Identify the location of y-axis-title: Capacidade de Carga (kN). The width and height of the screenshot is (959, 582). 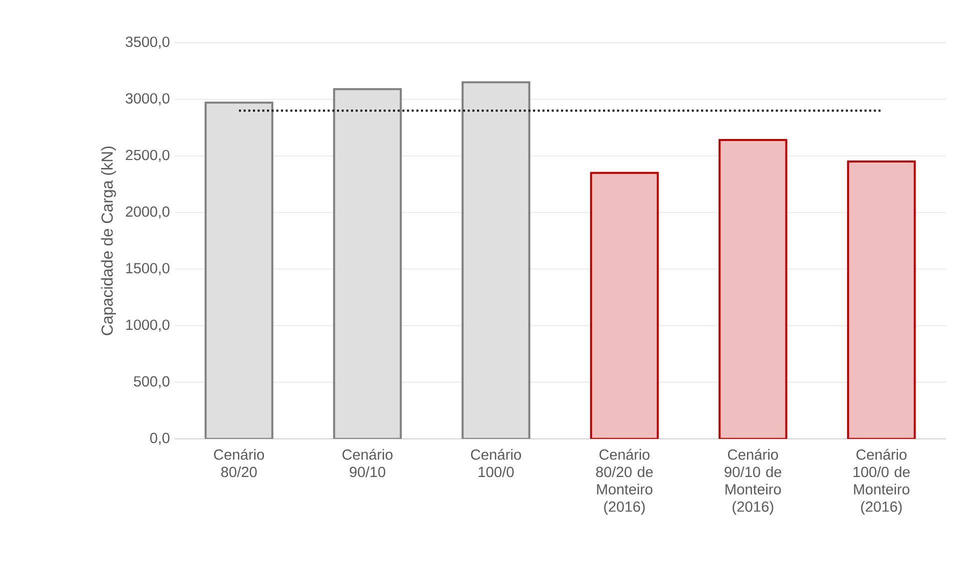
(108, 241).